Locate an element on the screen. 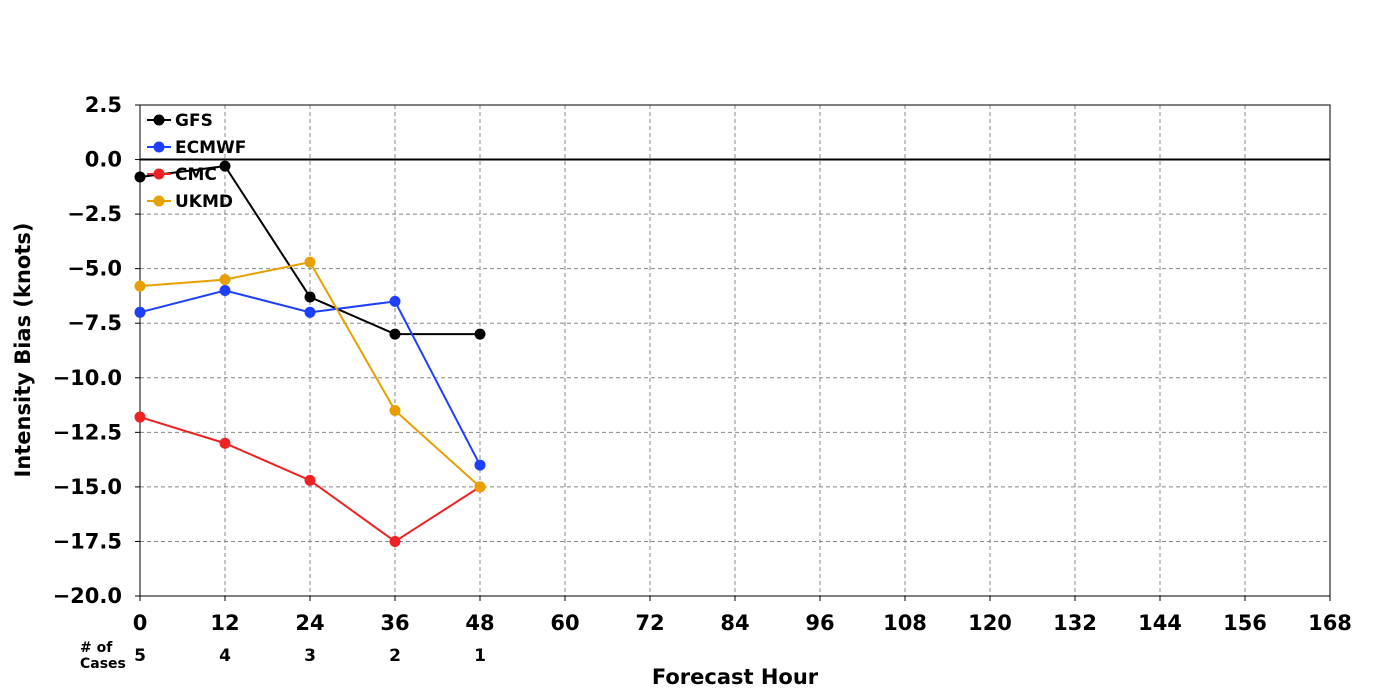 The width and height of the screenshot is (1400, 700). x-tick-label: 84 is located at coordinates (734, 623).